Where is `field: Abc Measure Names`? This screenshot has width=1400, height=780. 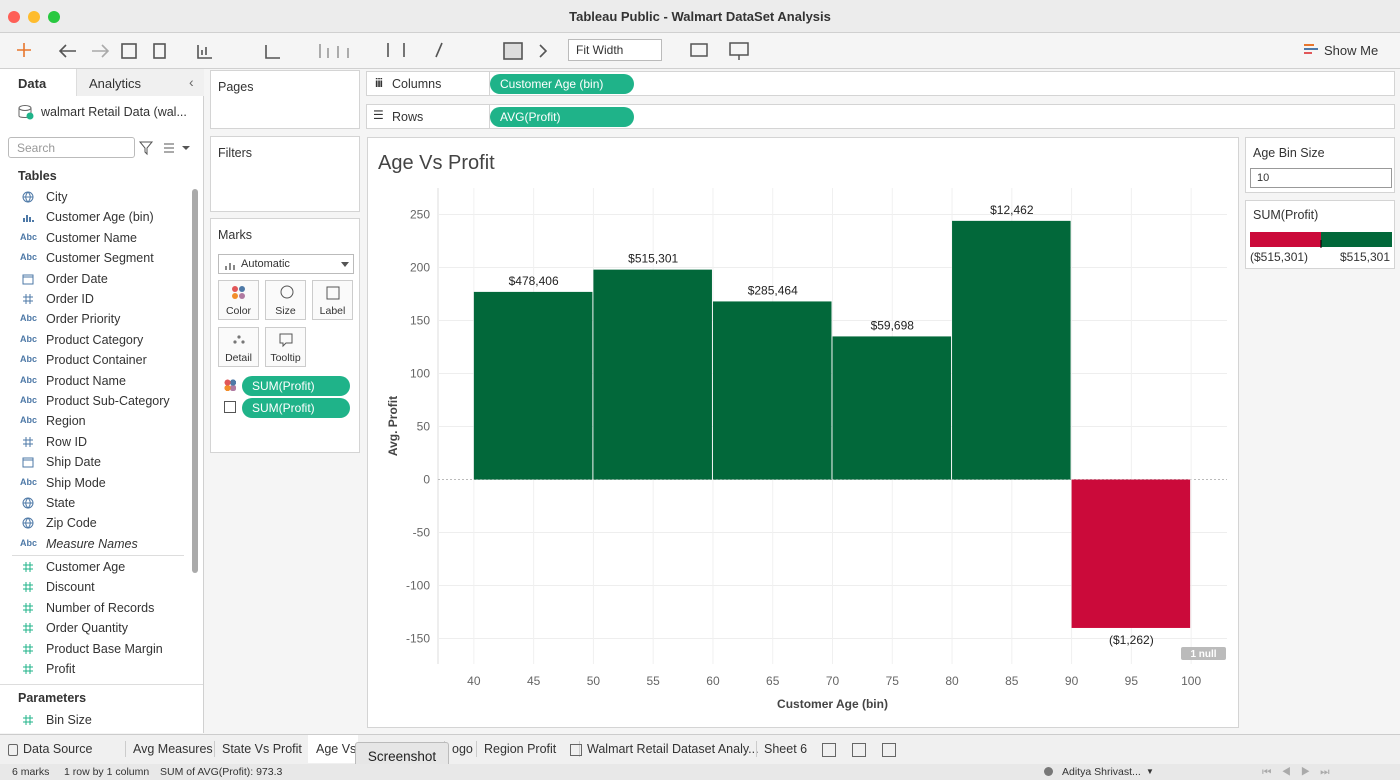 field: Abc Measure Names is located at coordinates (93, 545).